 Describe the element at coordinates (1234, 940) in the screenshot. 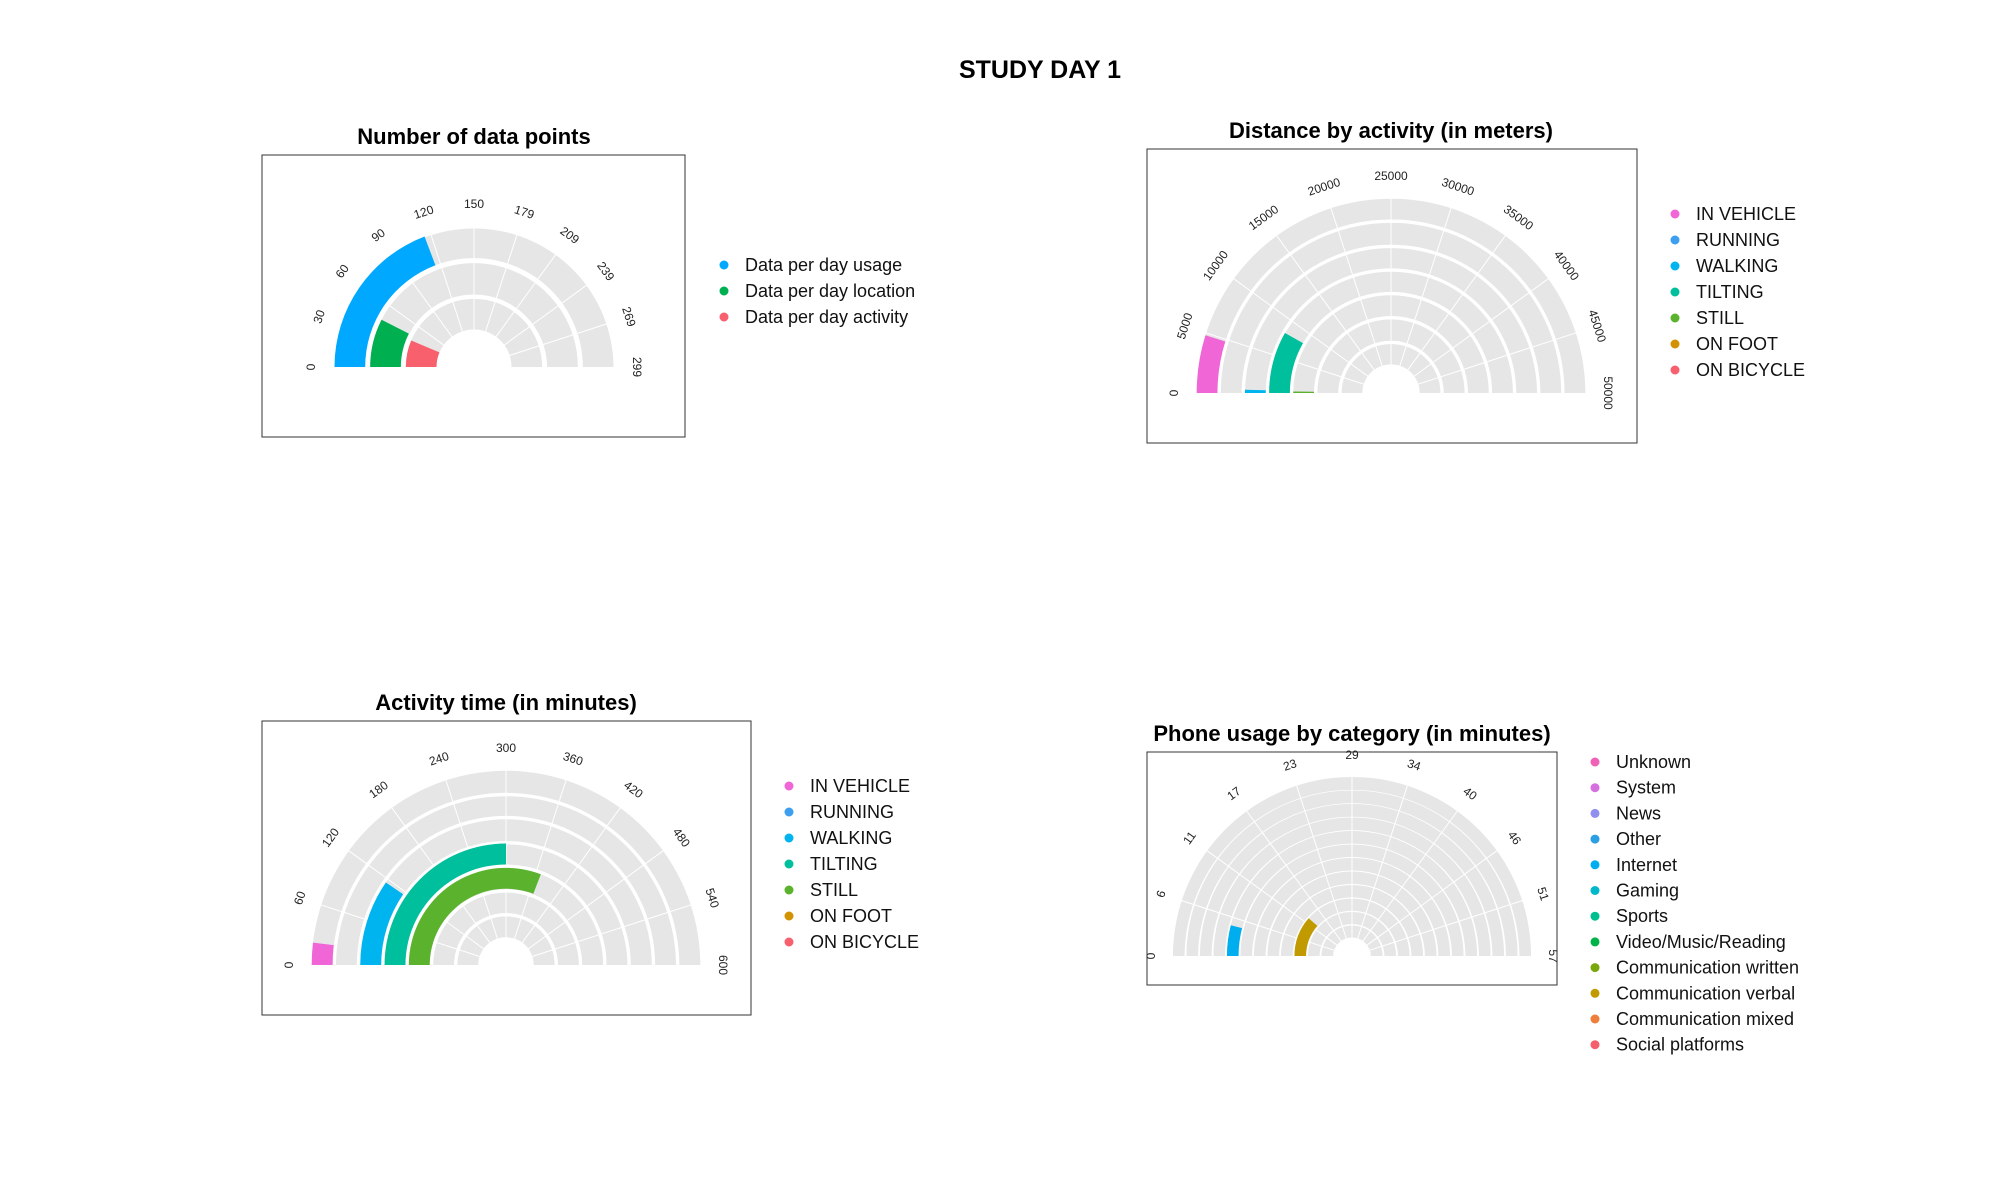

I see `chart-phone-bar-internet` at that location.